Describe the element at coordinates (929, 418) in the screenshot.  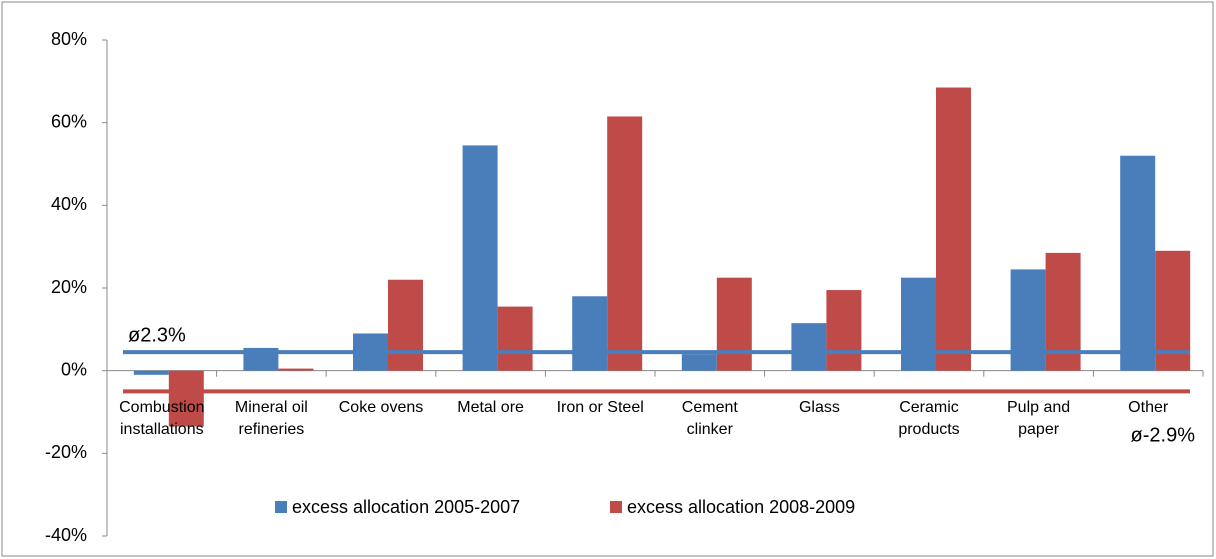
I see `x-tick-label: Ceramic products` at that location.